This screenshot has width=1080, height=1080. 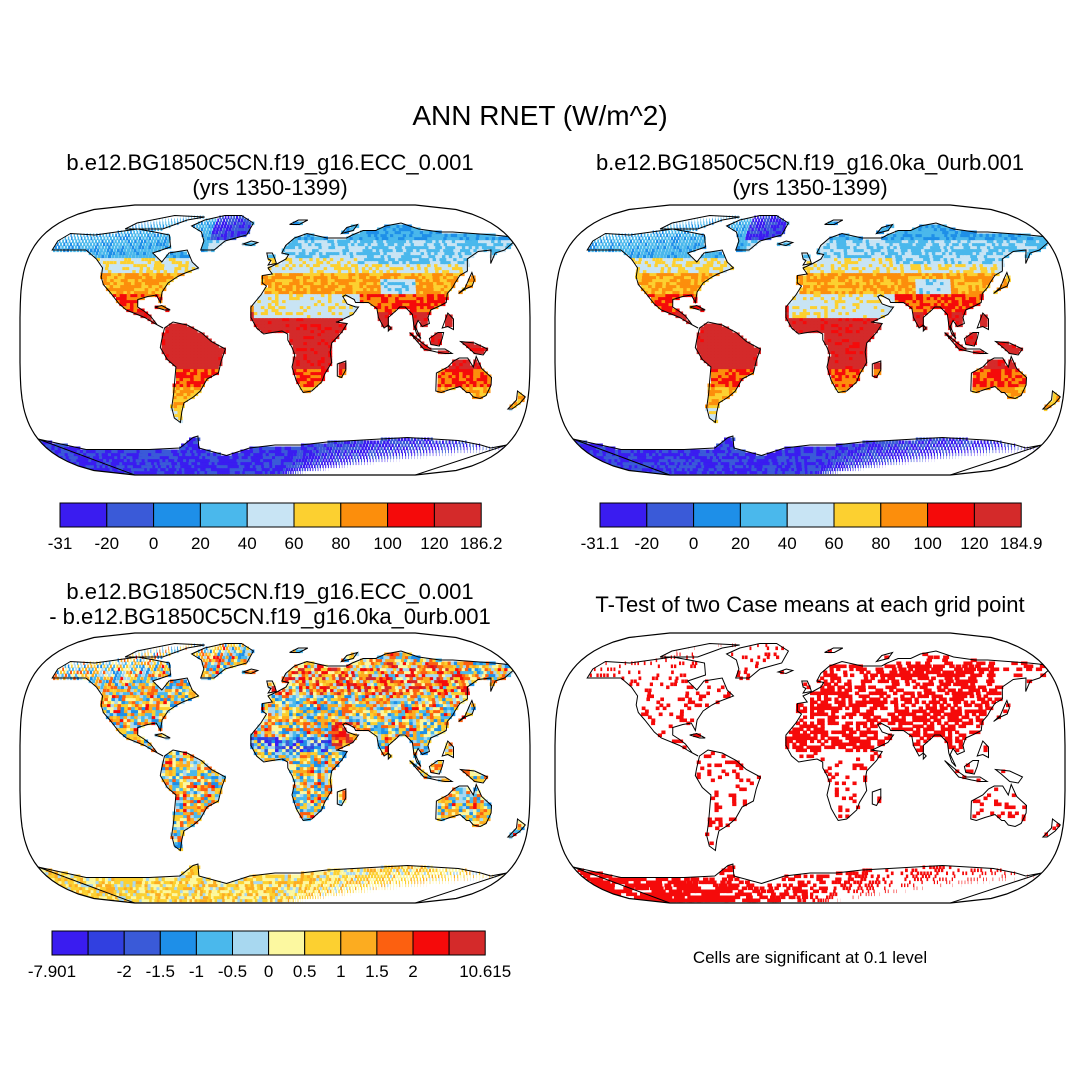 I want to click on coastline-antarctica, so click(x=272, y=455).